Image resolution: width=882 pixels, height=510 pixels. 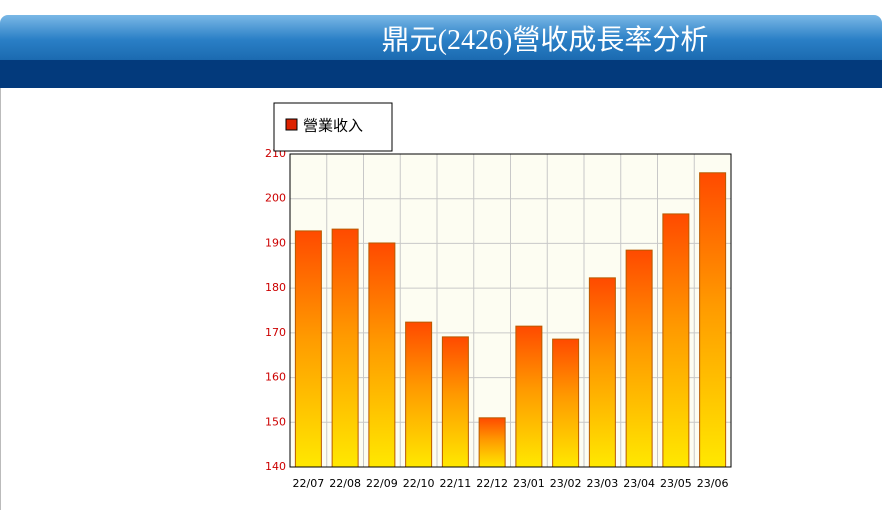 I want to click on x-tick-label: 23/04, so click(x=639, y=483).